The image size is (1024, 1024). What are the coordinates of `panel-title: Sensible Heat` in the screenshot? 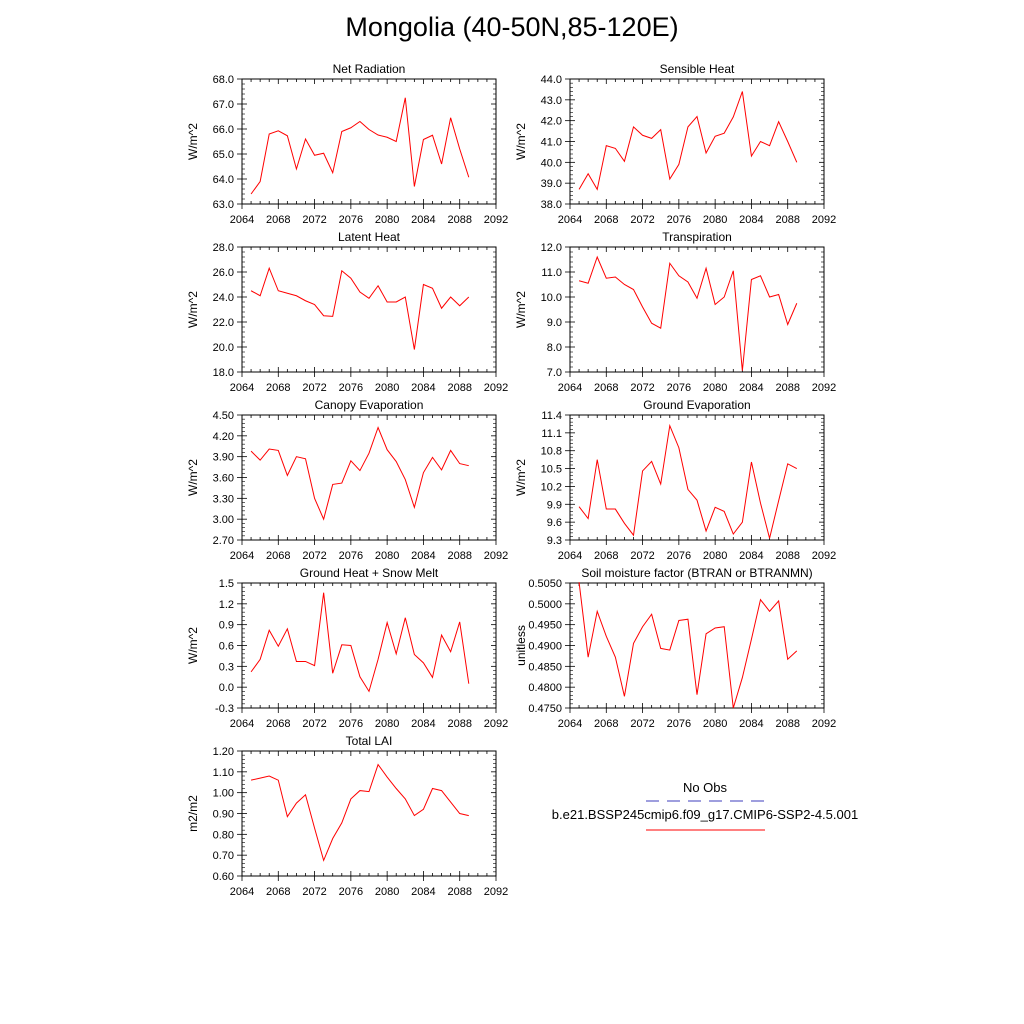 It's located at (697, 69).